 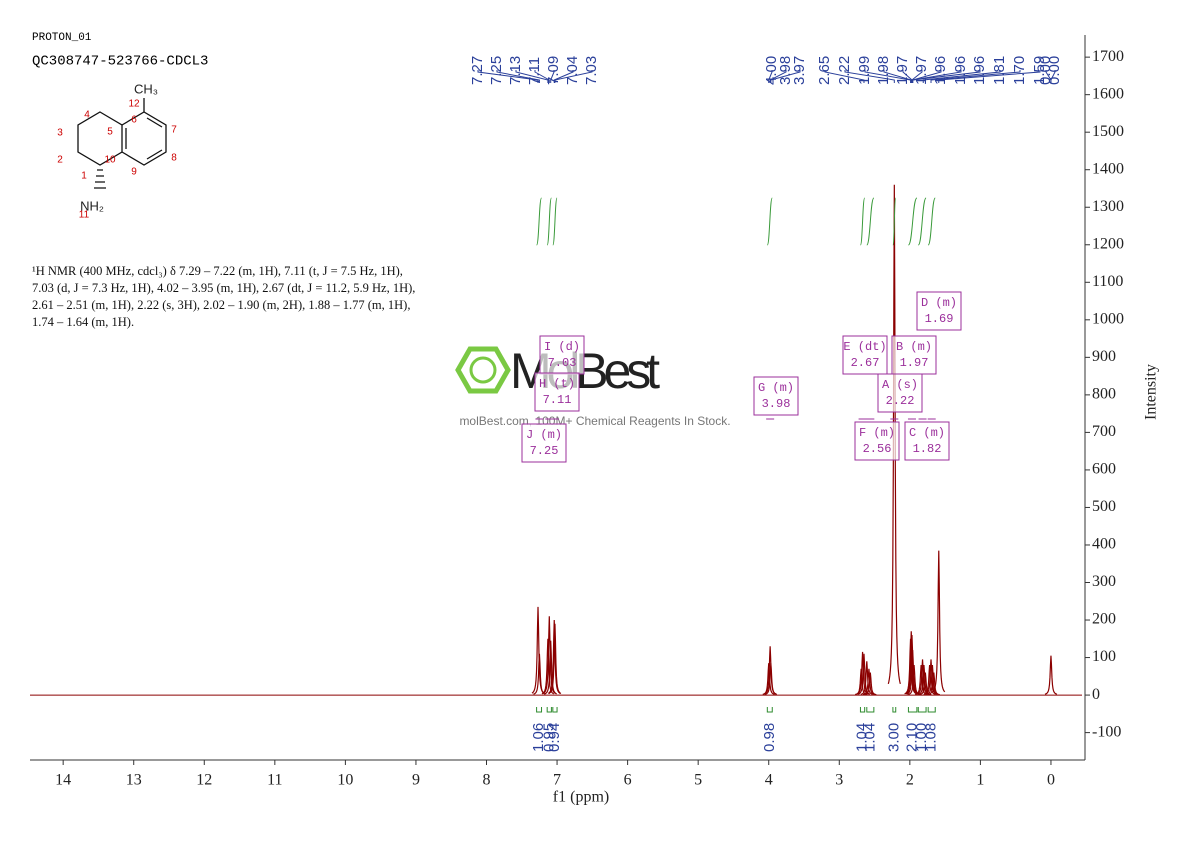 I want to click on integral-label: 0.94, so click(x=554, y=737).